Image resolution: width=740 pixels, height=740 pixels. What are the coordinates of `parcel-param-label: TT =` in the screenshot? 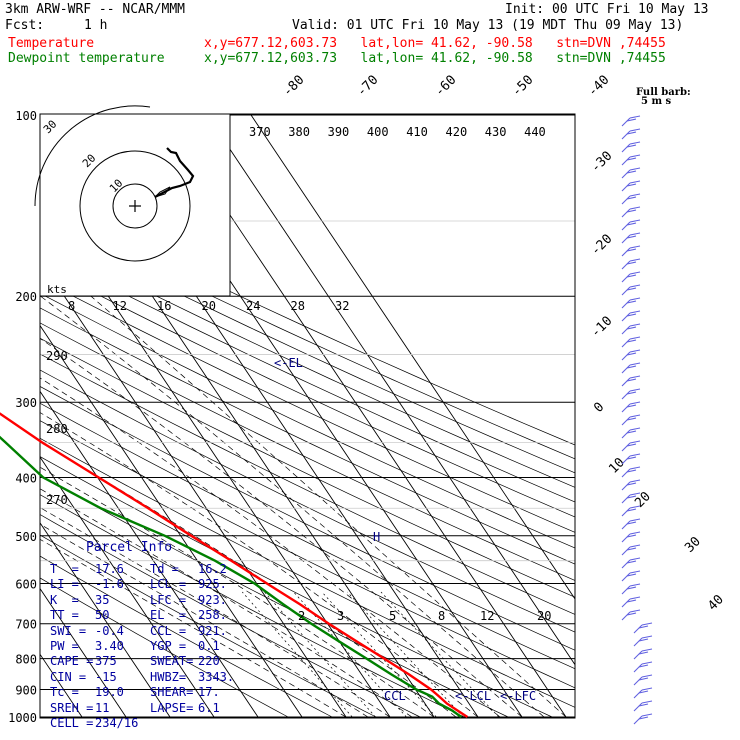 It's located at (64, 615).